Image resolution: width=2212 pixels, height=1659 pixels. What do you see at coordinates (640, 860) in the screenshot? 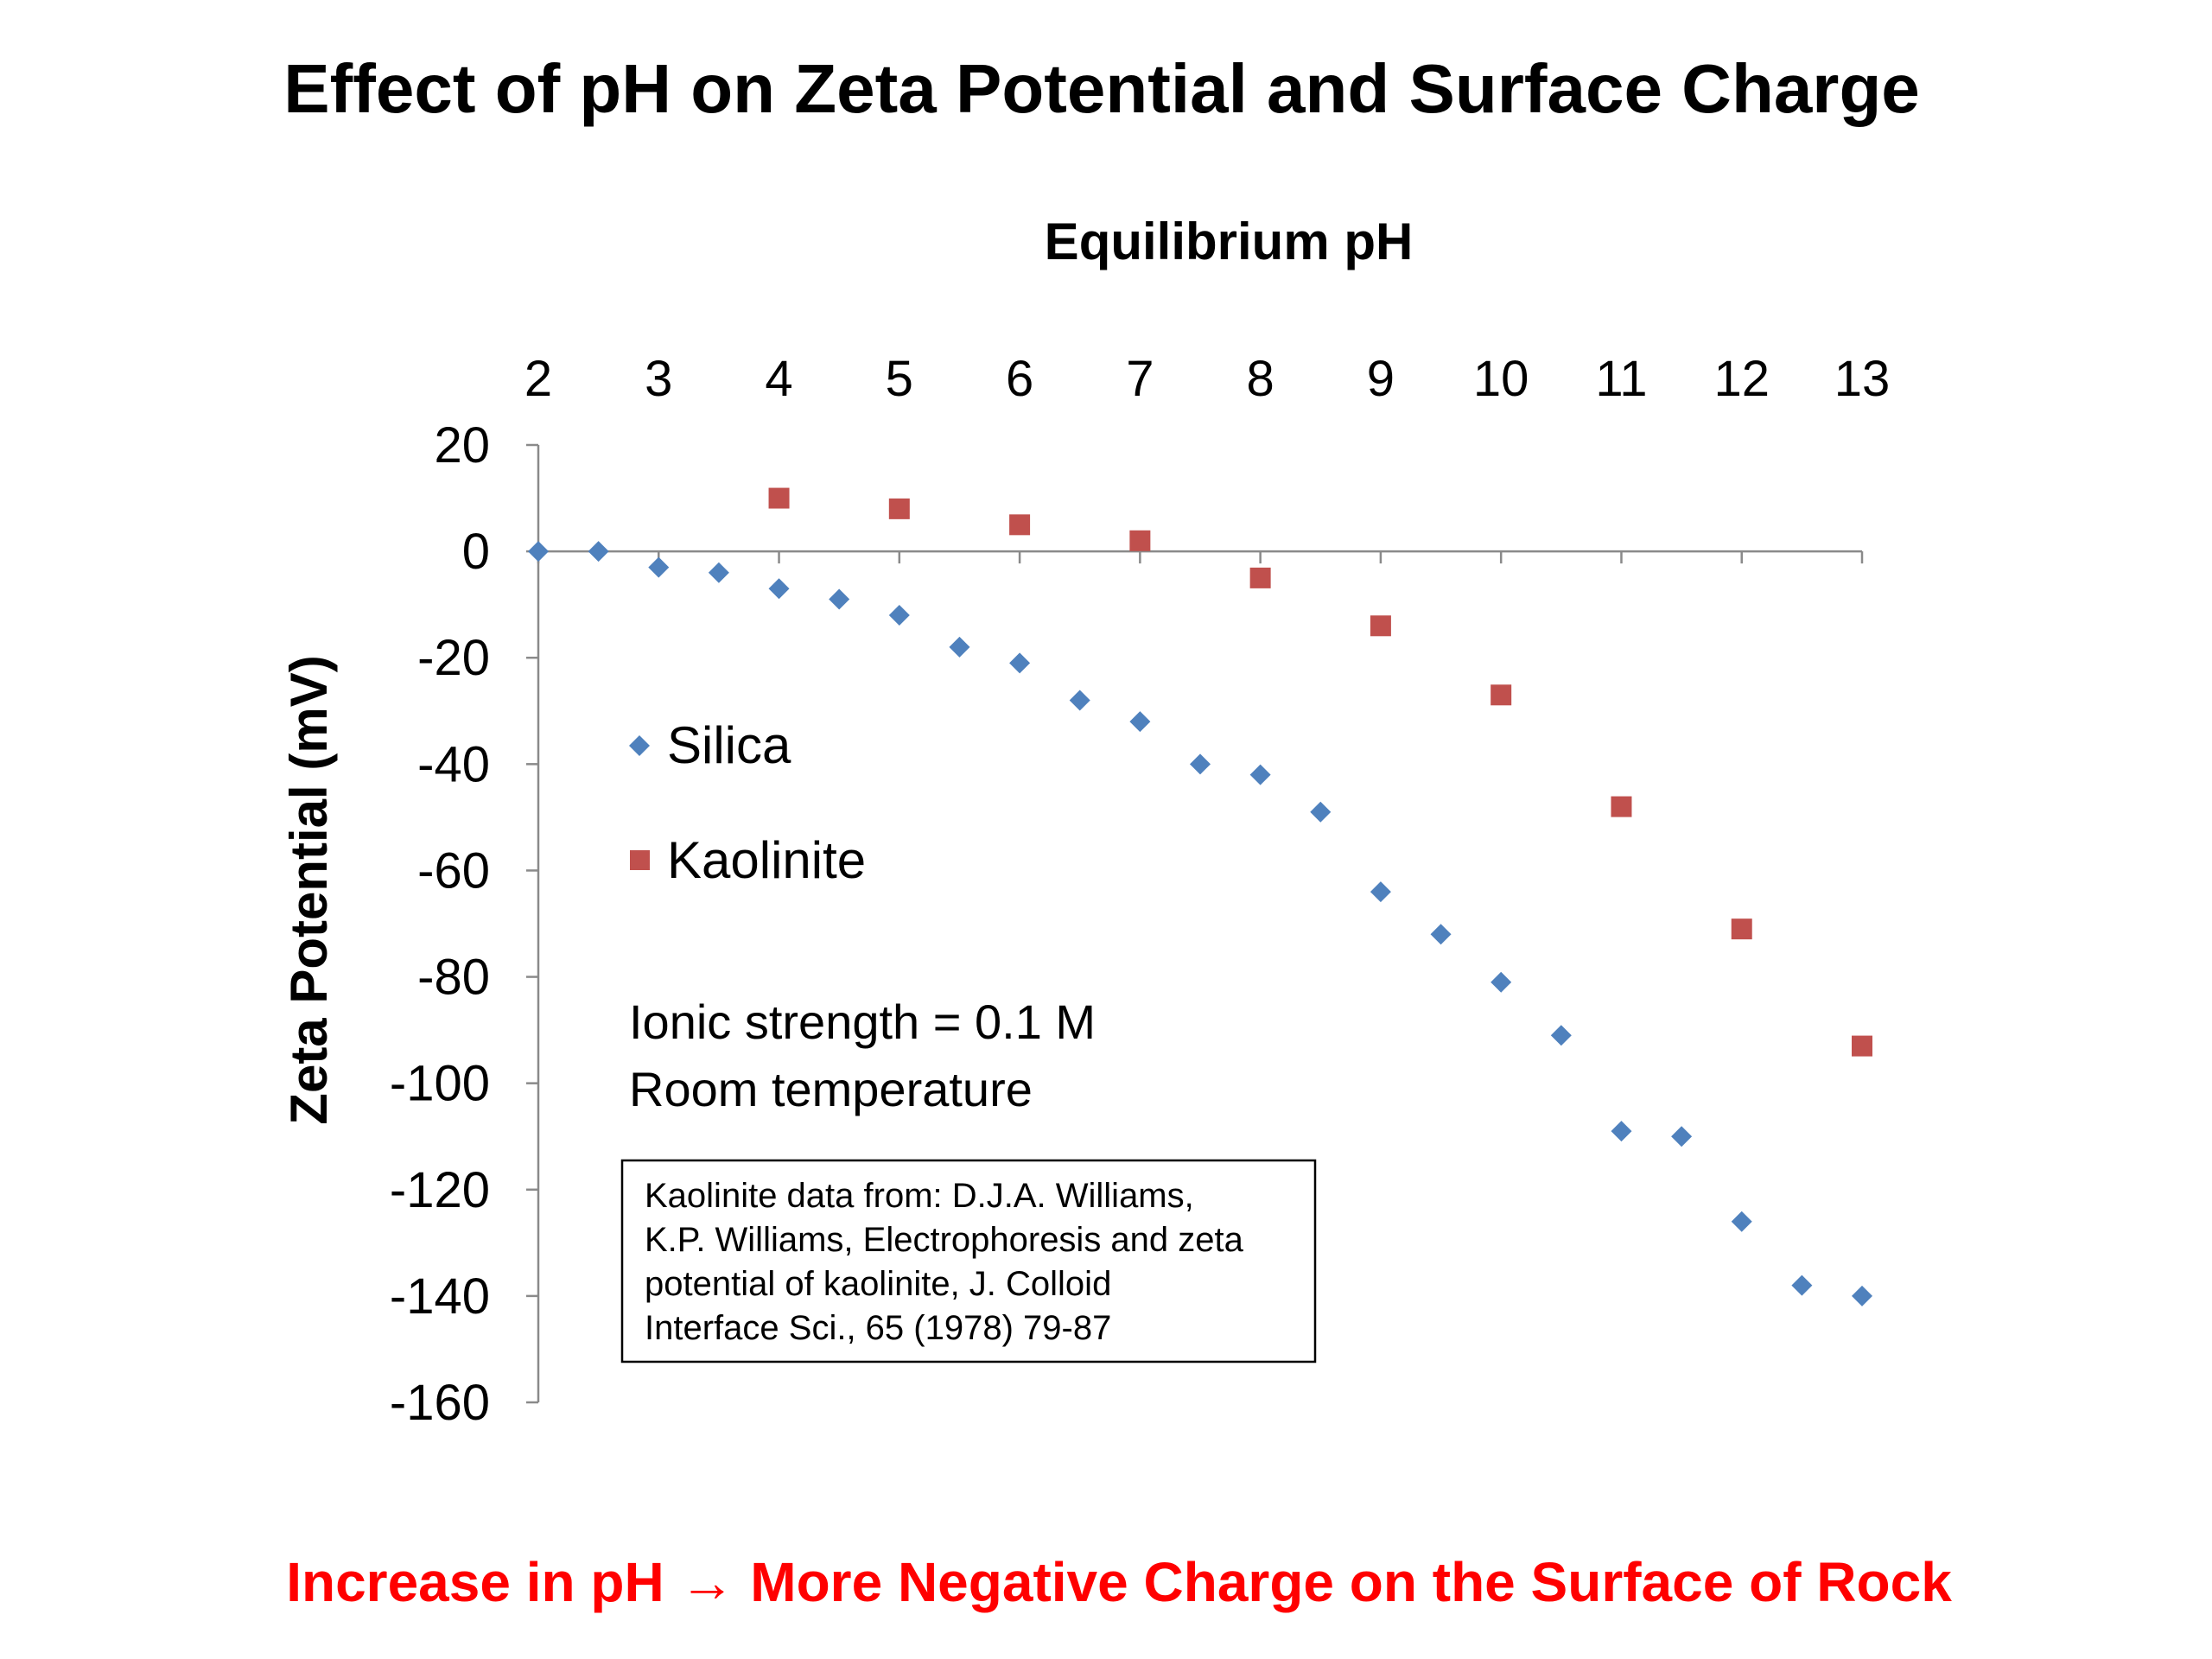
I see `legend-kaolinite-marker` at bounding box center [640, 860].